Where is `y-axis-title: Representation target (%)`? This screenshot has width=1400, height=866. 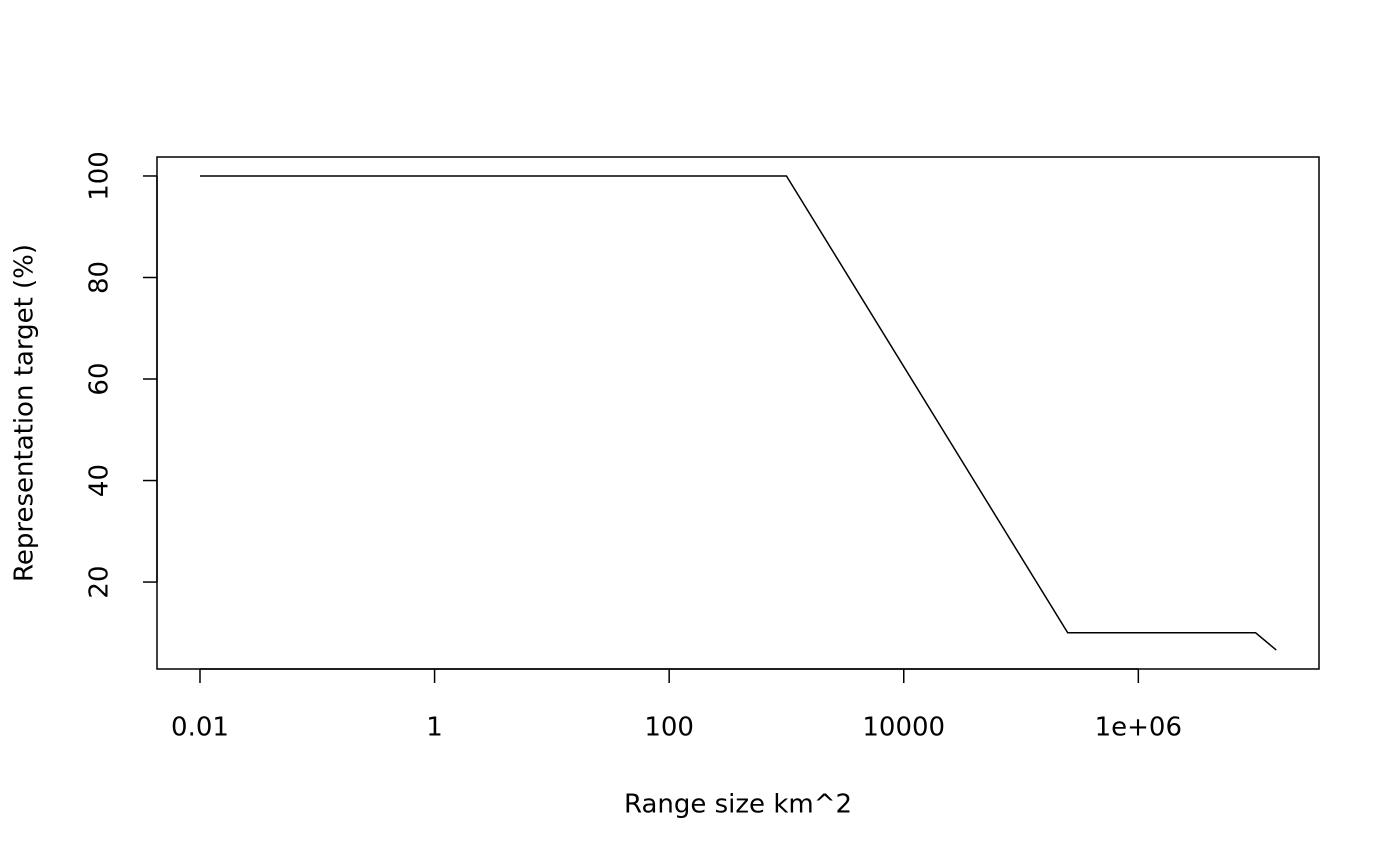 y-axis-title: Representation target (%) is located at coordinates (25, 413).